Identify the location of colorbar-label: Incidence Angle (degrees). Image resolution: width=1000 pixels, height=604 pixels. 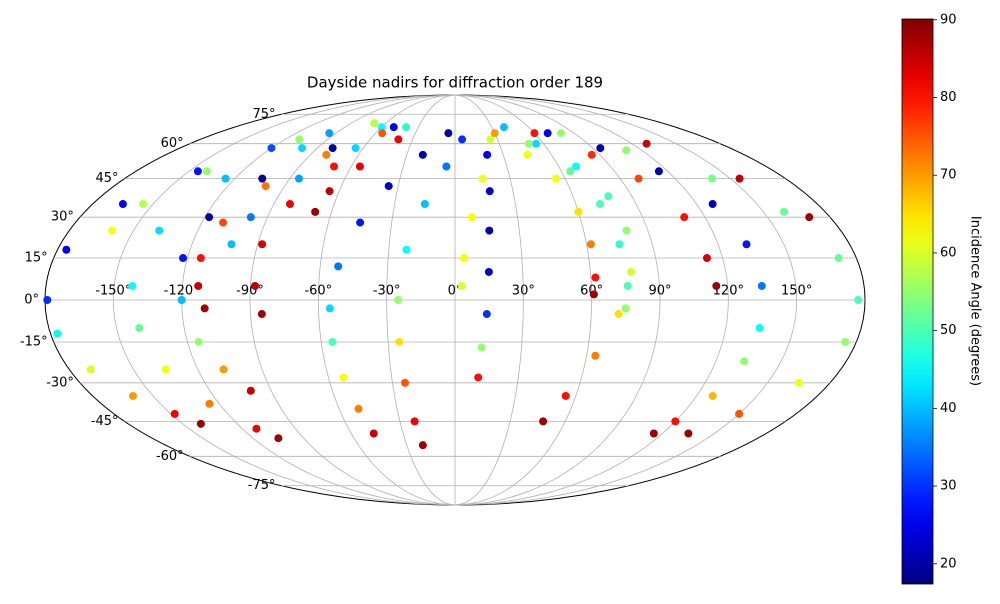
(975, 301).